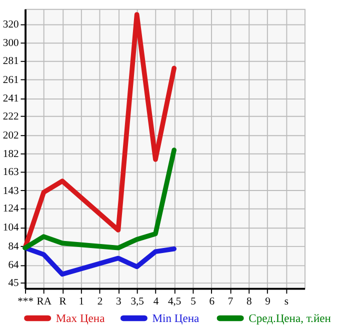  I want to click on y-tick-label: 104, so click(11, 228).